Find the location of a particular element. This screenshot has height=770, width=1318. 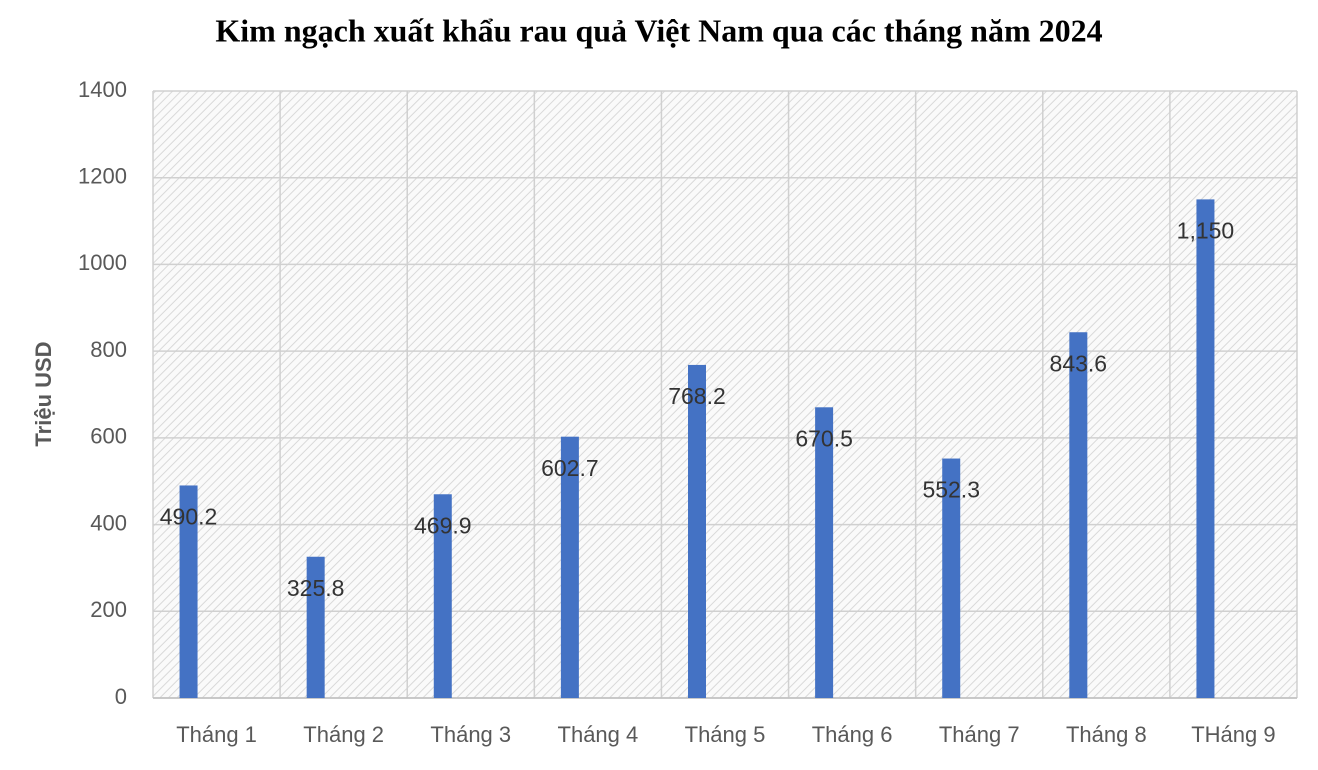

x-tick-label: Tháng 1 is located at coordinates (216, 734).